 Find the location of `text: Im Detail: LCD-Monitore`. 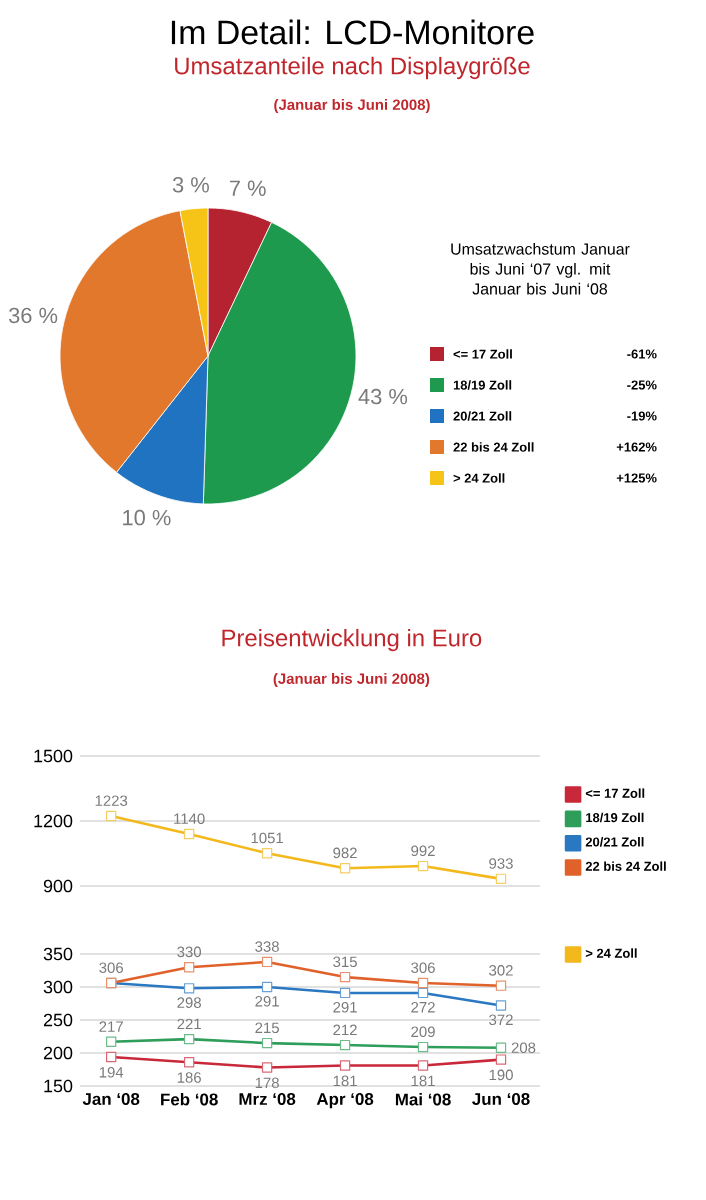

text: Im Detail: LCD-Monitore is located at coordinates (352, 32).